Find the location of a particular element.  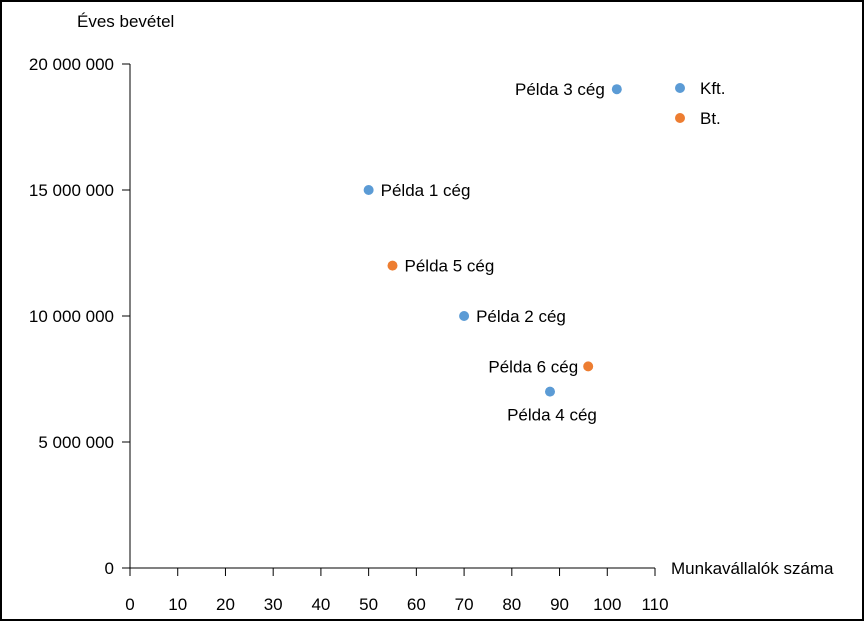

x-tick-label: 100 is located at coordinates (607, 604).